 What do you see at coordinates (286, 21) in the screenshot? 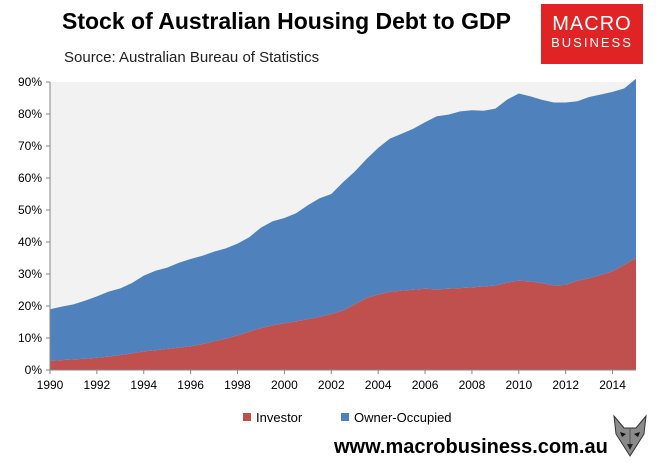
I see `chart-title: Stock of Australian Housing Debt to GDP` at bounding box center [286, 21].